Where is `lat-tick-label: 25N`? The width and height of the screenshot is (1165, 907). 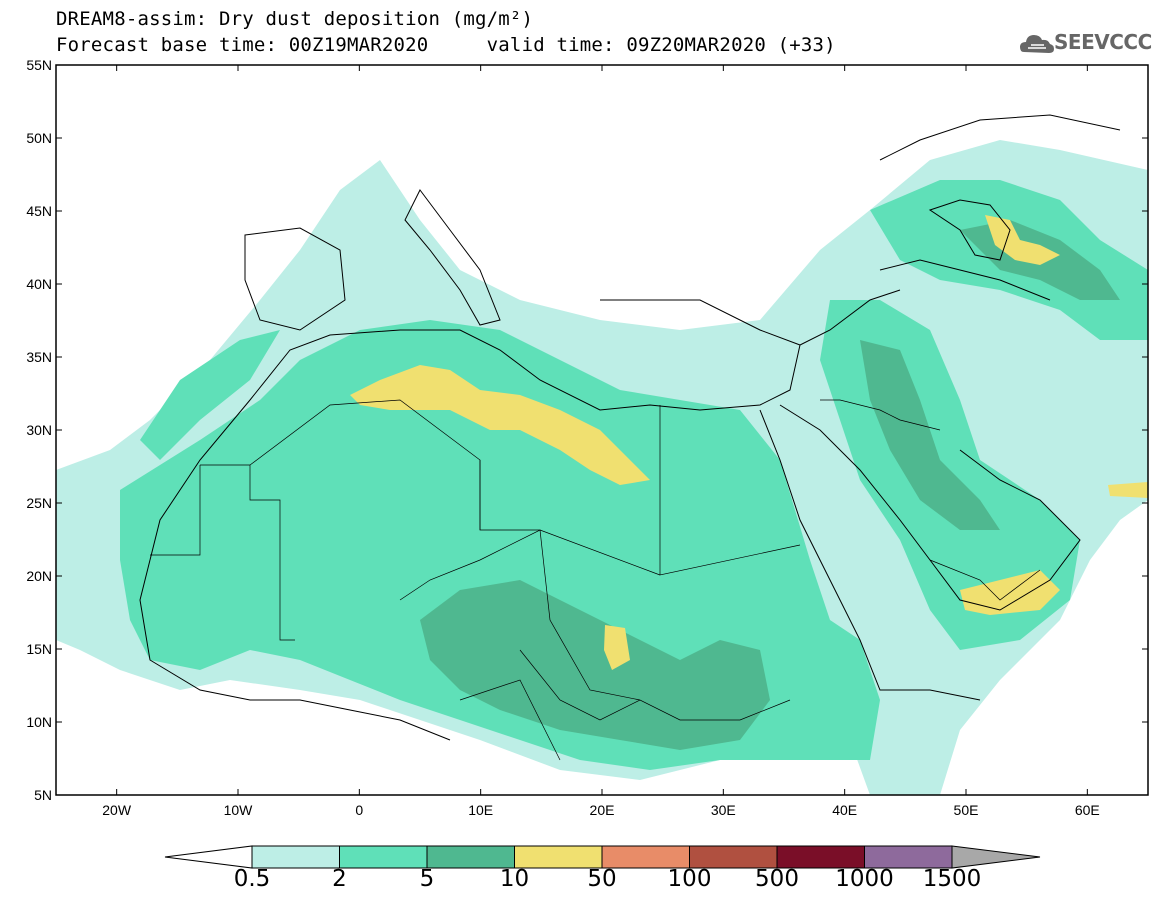 lat-tick-label: 25N is located at coordinates (39, 503).